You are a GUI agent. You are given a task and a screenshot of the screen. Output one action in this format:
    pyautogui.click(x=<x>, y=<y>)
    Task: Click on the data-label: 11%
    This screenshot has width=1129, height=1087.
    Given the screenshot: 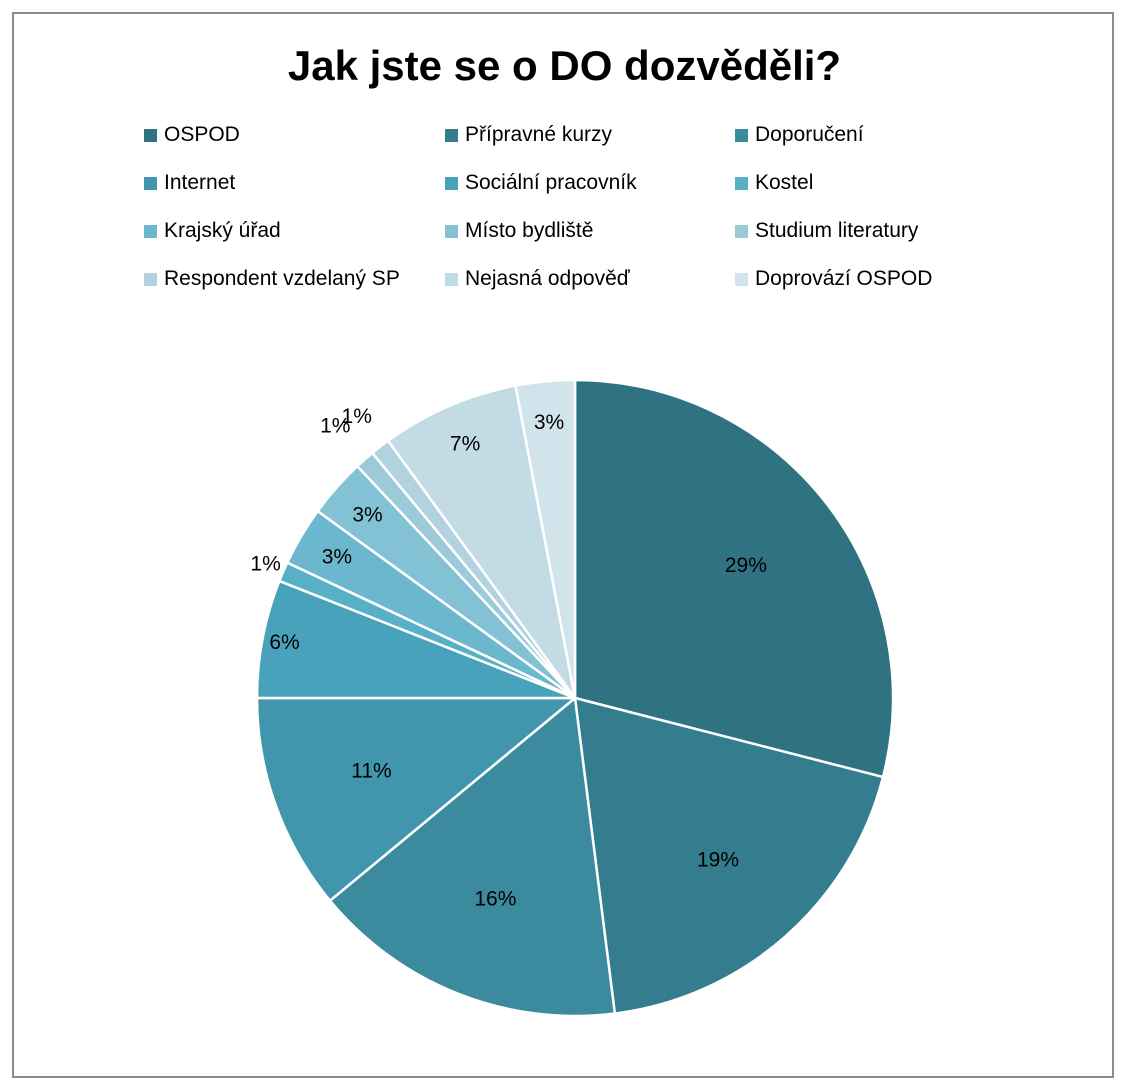 What is the action you would take?
    pyautogui.click(x=371, y=771)
    